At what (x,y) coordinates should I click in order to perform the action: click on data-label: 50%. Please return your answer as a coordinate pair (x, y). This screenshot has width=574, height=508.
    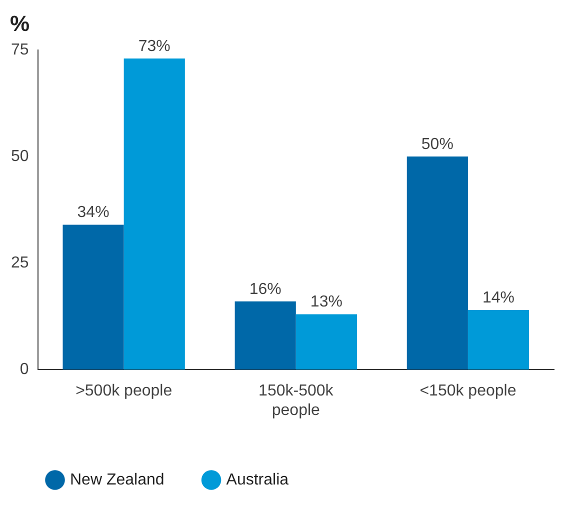
    Looking at the image, I should click on (437, 144).